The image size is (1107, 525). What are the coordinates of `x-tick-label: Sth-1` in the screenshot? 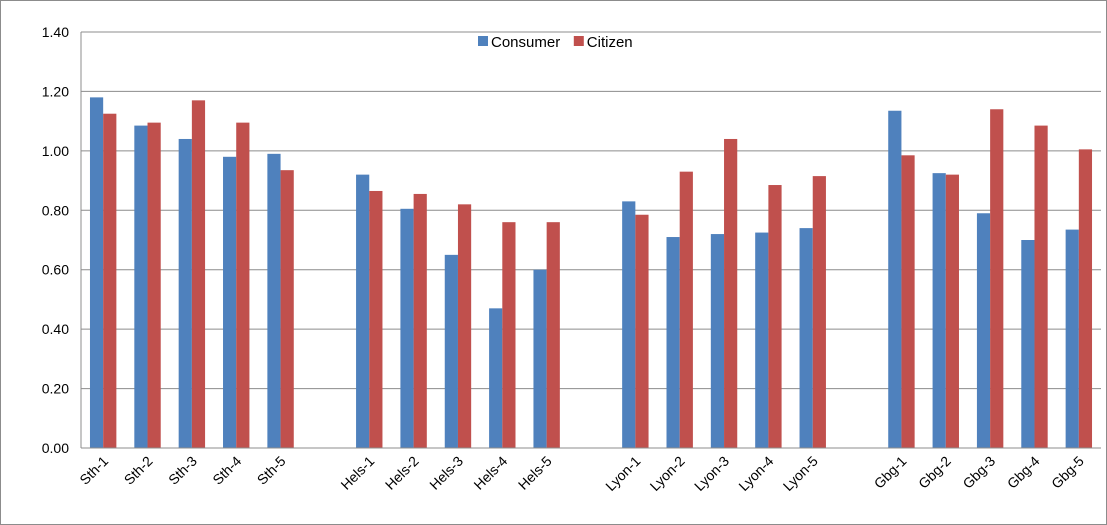 It's located at (93, 470).